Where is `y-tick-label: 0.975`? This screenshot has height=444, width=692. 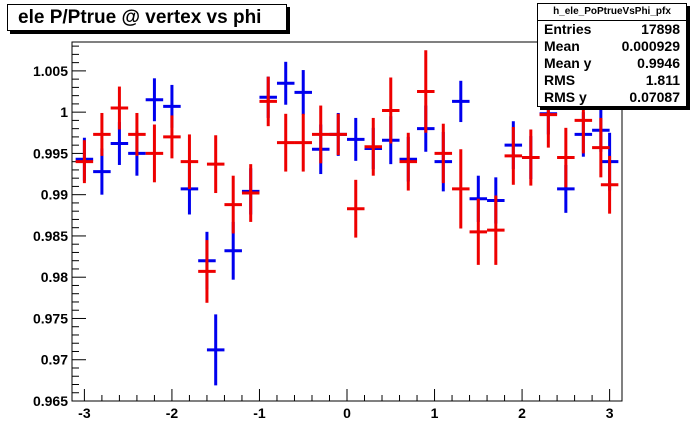
y-tick-label: 0.975 is located at coordinates (50, 318).